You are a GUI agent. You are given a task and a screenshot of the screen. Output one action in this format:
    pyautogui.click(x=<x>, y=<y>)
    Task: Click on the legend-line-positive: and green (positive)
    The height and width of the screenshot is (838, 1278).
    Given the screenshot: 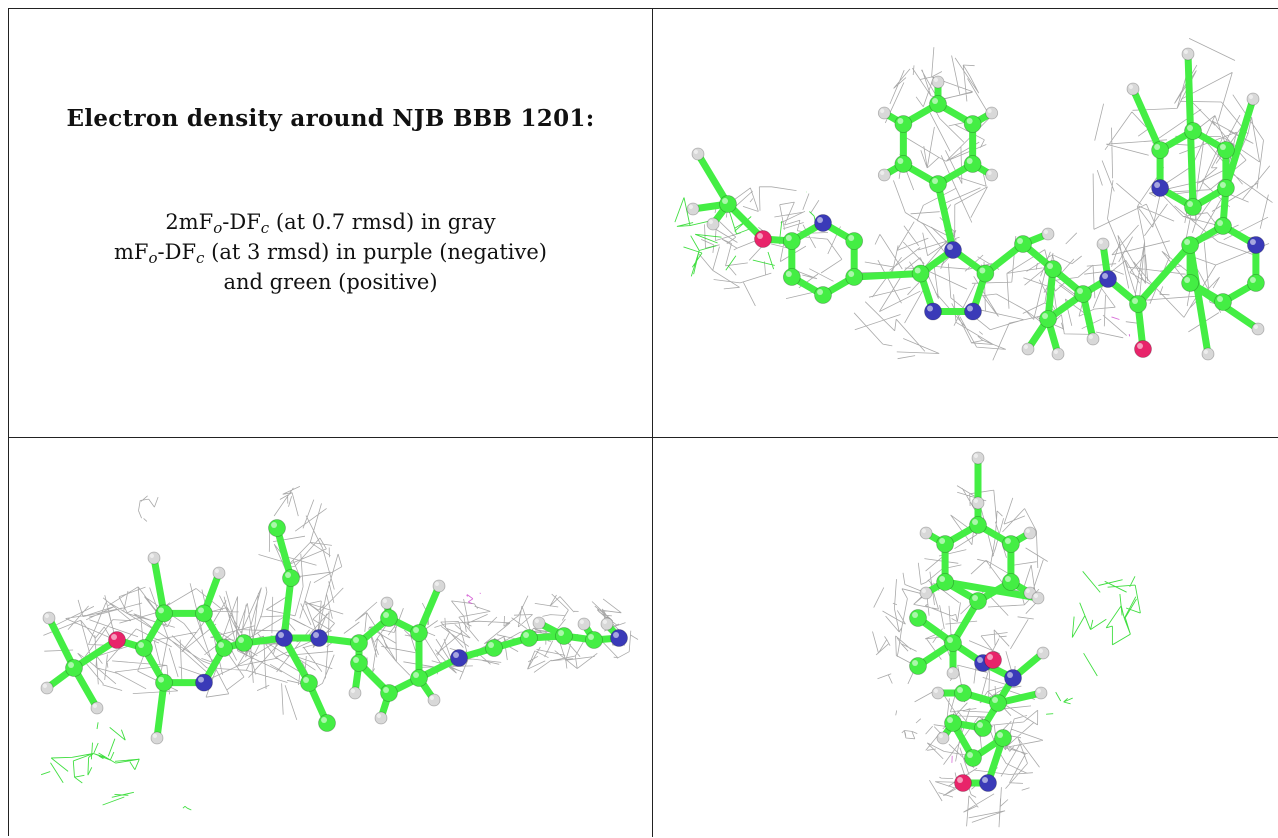 What is the action you would take?
    pyautogui.click(x=330, y=282)
    